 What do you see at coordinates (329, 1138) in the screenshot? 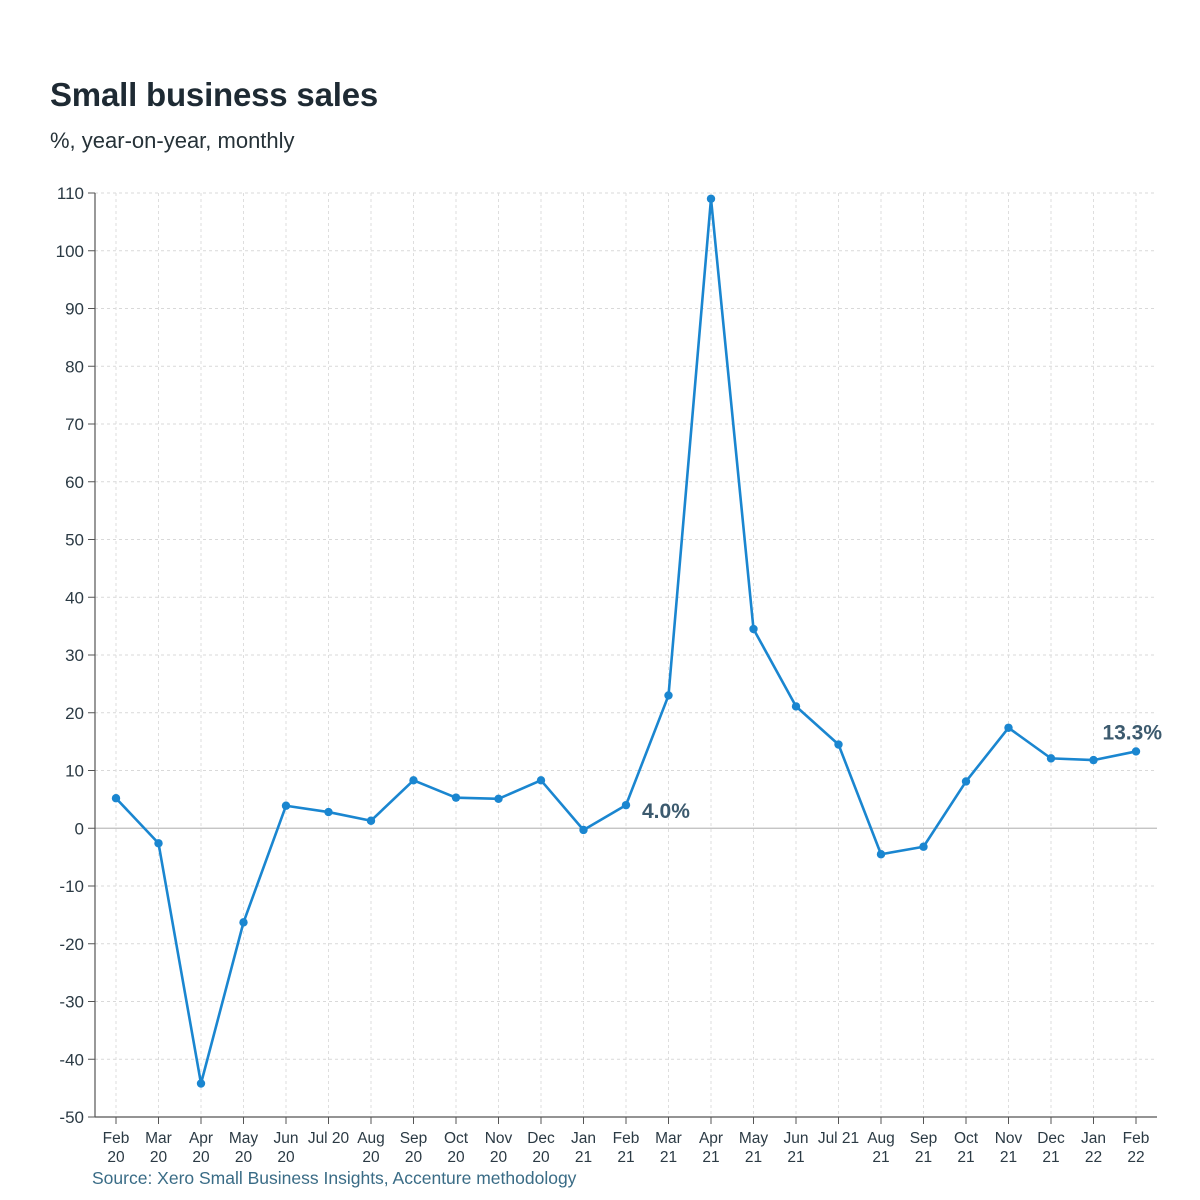
I see `x-tick-label: Jul 20` at bounding box center [329, 1138].